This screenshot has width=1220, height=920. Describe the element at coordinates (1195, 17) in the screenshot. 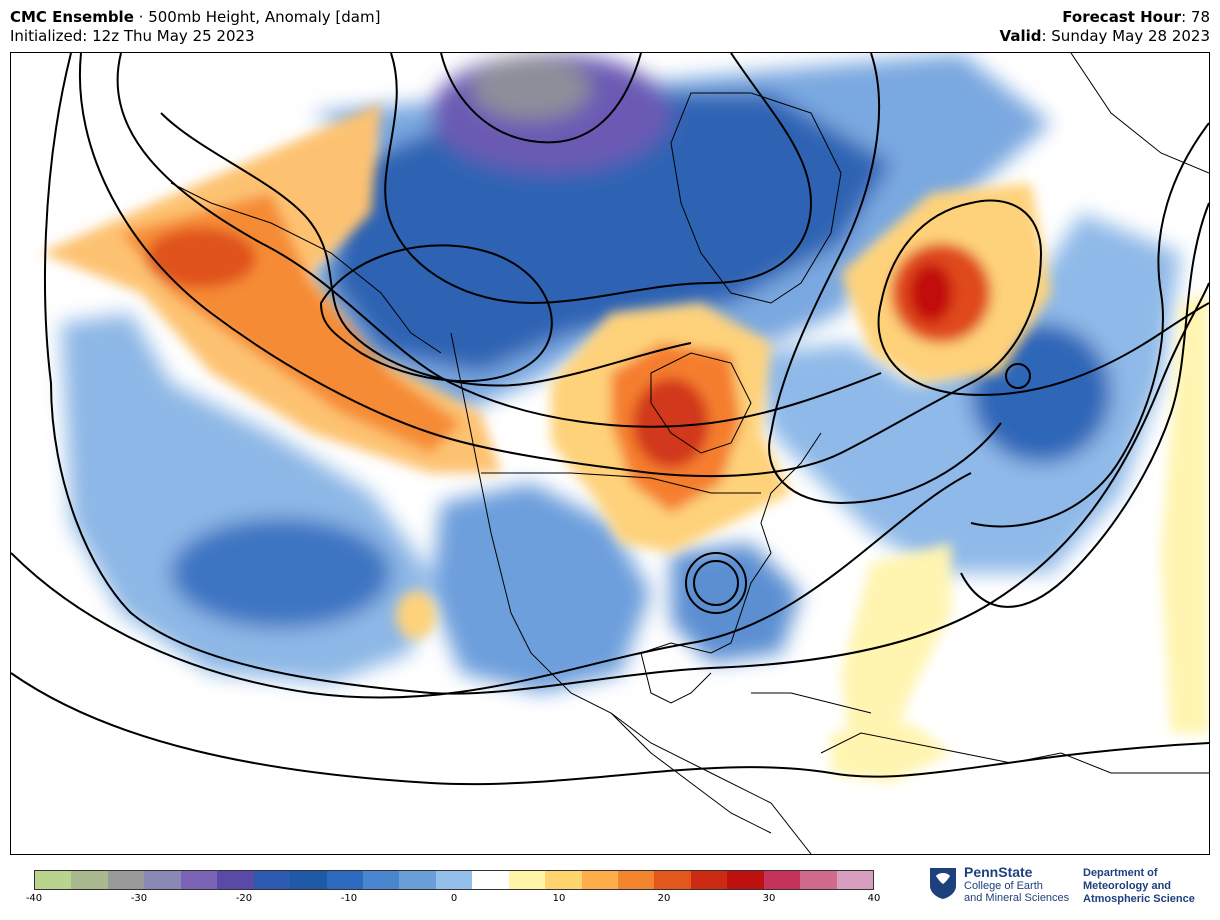

I see `forecast-hour-value: : 78` at that location.